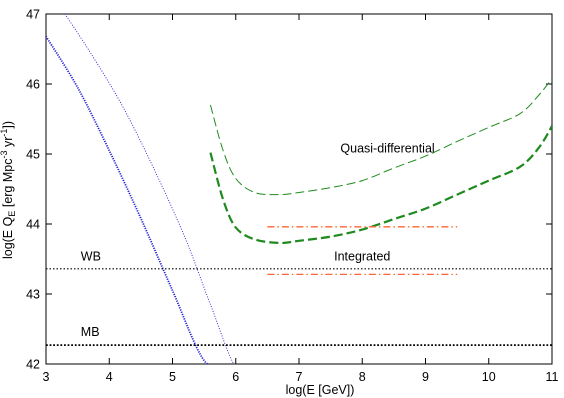 The height and width of the screenshot is (398, 564). Describe the element at coordinates (90, 332) in the screenshot. I see `annotation-mb: MB` at that location.